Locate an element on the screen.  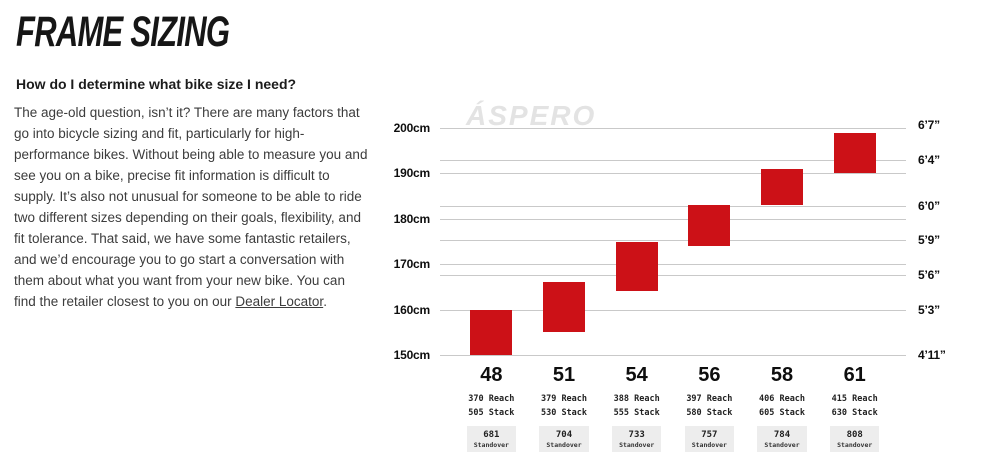
right-axis-label: 6’0” is located at coordinates (929, 205).